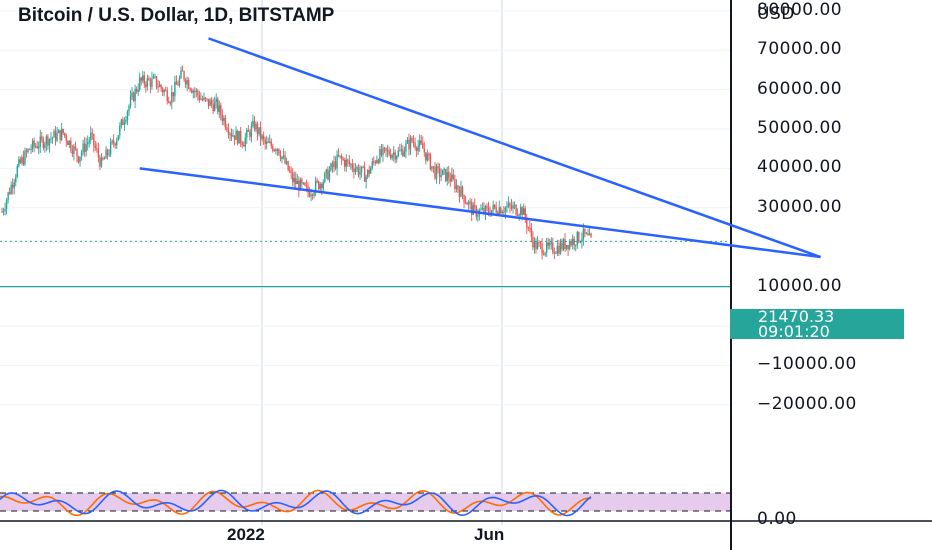 The image size is (932, 550). Describe the element at coordinates (246, 534) in the screenshot. I see `time-axis-label-2022: 2022` at that location.